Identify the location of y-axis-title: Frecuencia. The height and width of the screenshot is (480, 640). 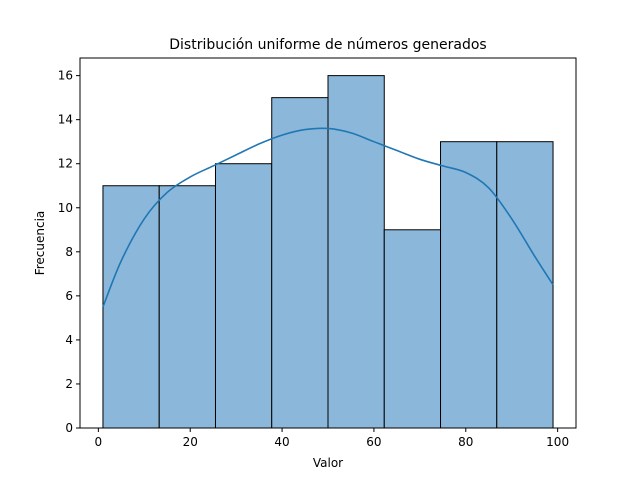
(40, 243).